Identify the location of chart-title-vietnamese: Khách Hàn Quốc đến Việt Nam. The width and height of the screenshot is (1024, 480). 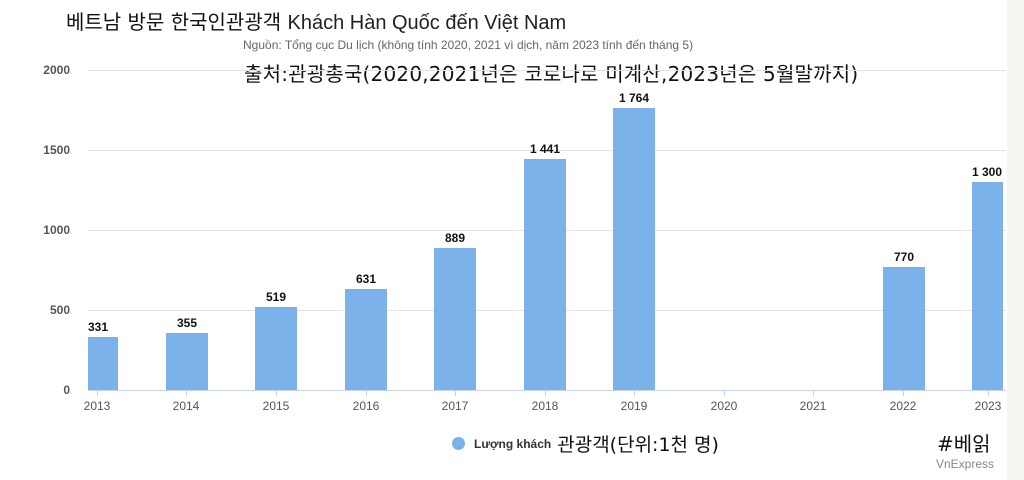
(427, 23).